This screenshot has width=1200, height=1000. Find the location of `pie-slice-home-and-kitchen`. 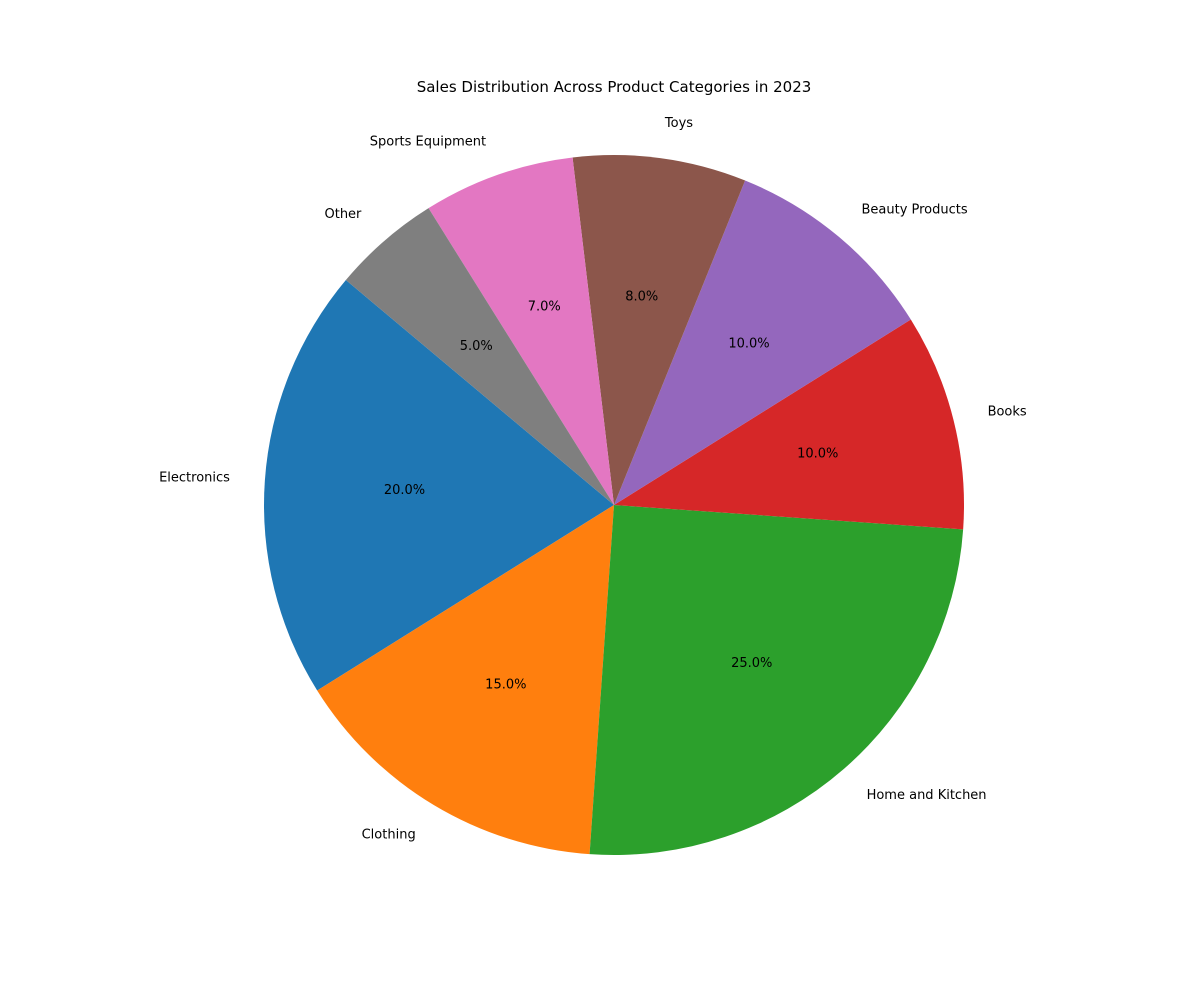

pie-slice-home-and-kitchen is located at coordinates (776, 680).